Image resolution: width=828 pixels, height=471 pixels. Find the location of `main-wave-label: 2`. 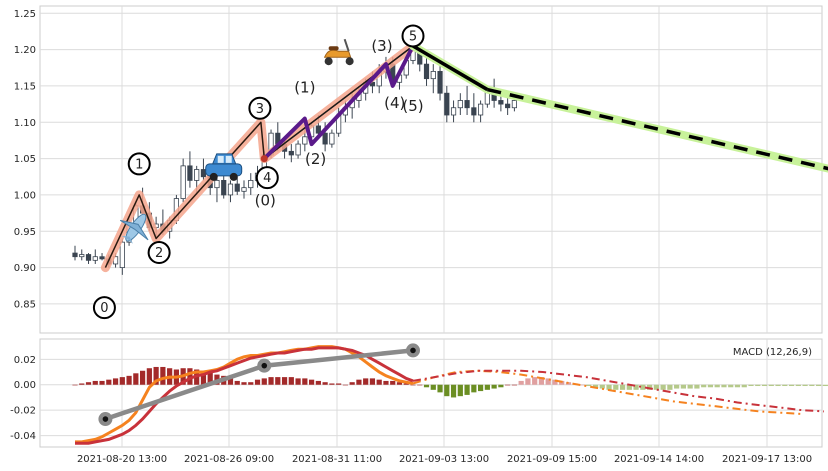

main-wave-label: 2 is located at coordinates (159, 253).